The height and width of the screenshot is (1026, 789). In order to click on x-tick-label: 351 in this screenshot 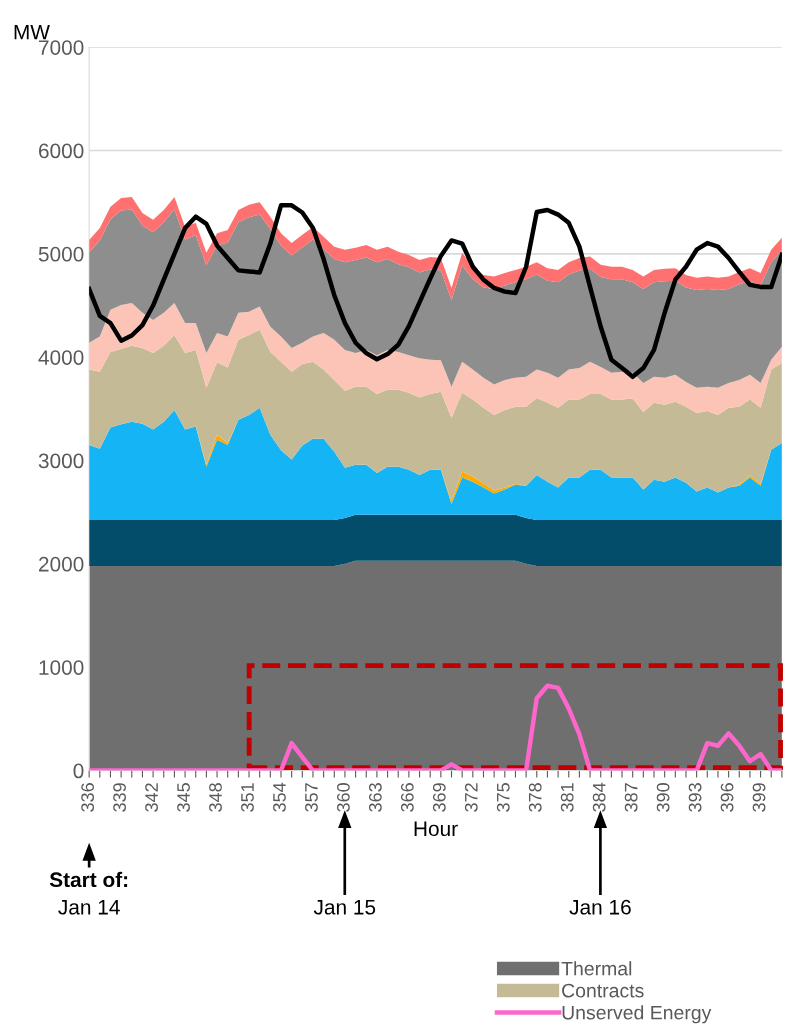, I will do `click(247, 797)`.